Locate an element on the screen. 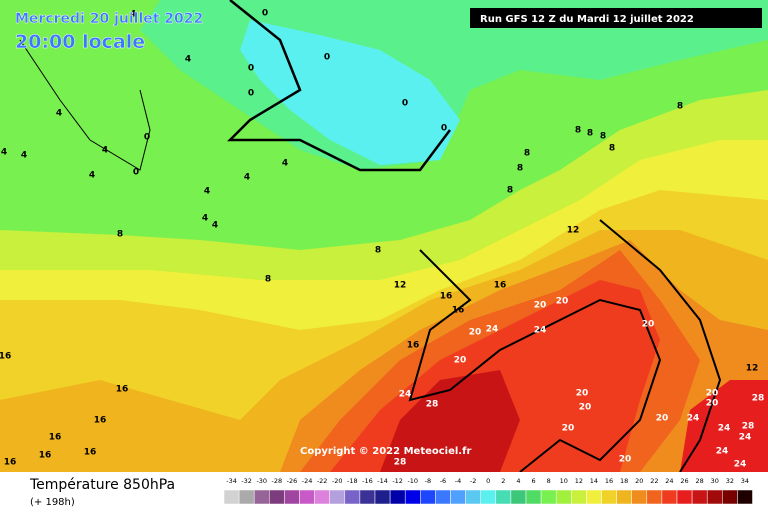  valid-date: Mercredi 20 juillet 2022 is located at coordinates (109, 19).